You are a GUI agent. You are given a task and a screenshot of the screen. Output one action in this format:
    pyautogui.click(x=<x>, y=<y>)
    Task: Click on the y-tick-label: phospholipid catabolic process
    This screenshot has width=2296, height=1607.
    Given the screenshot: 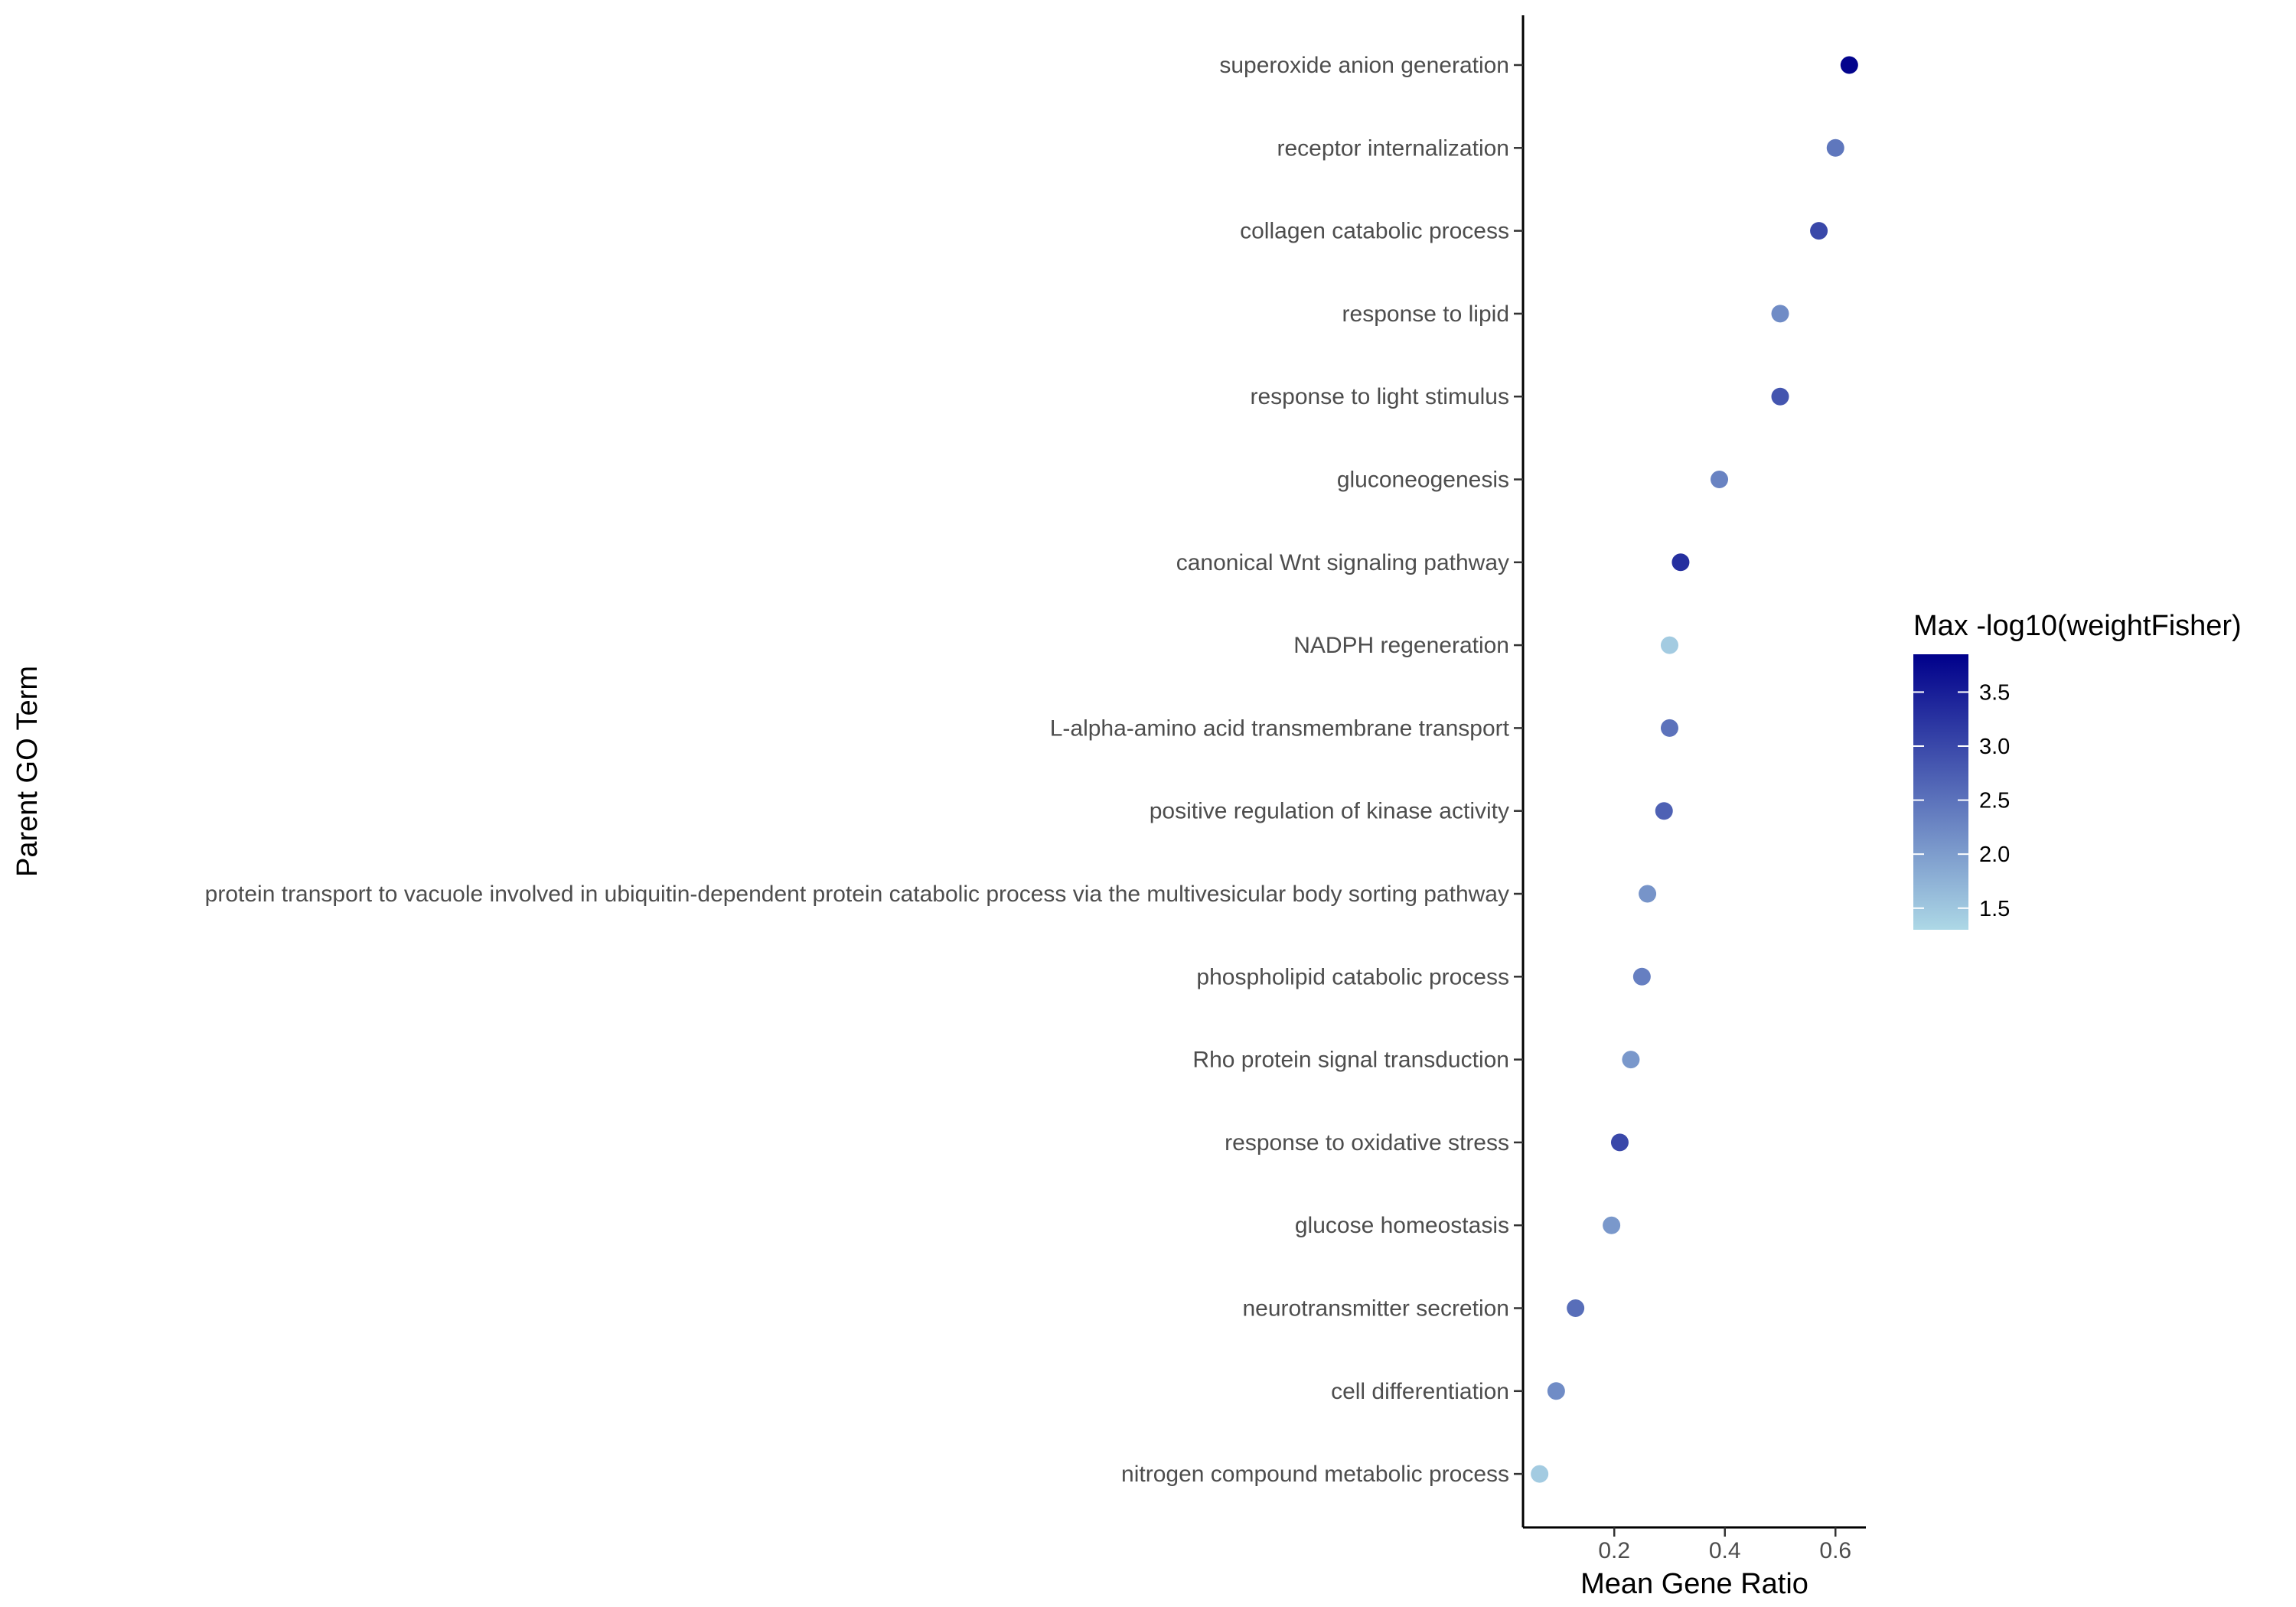 What is the action you would take?
    pyautogui.click(x=1352, y=976)
    